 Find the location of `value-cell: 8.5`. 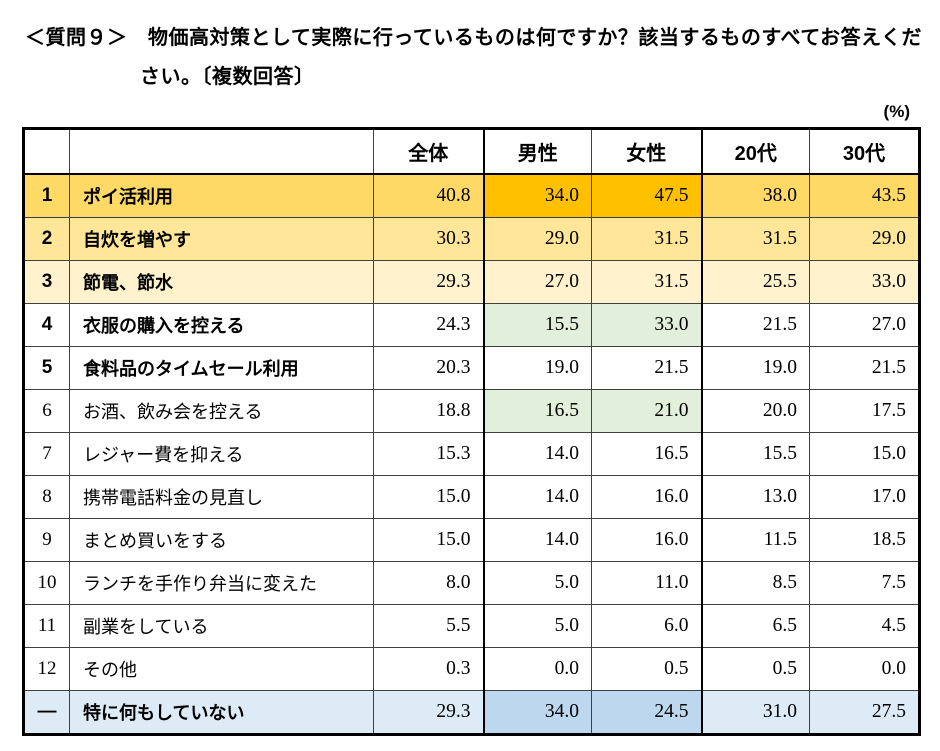

value-cell: 8.5 is located at coordinates (755, 583).